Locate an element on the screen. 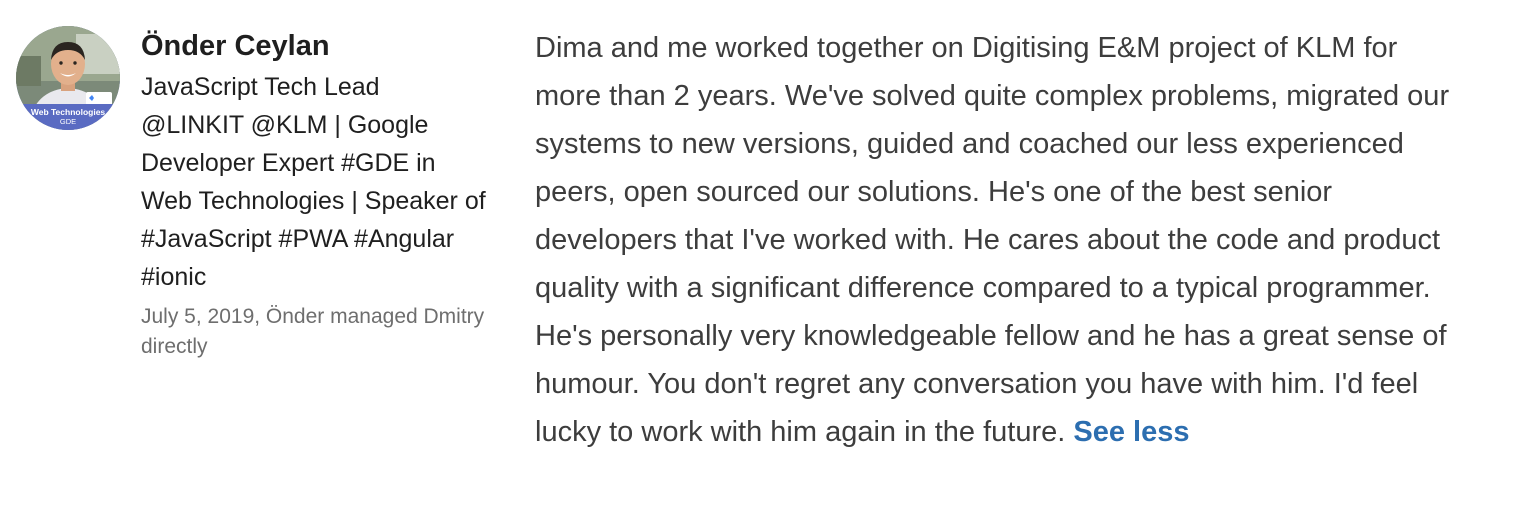 This screenshot has width=1524, height=518. avatar-badge-line2: GDE is located at coordinates (68, 121).